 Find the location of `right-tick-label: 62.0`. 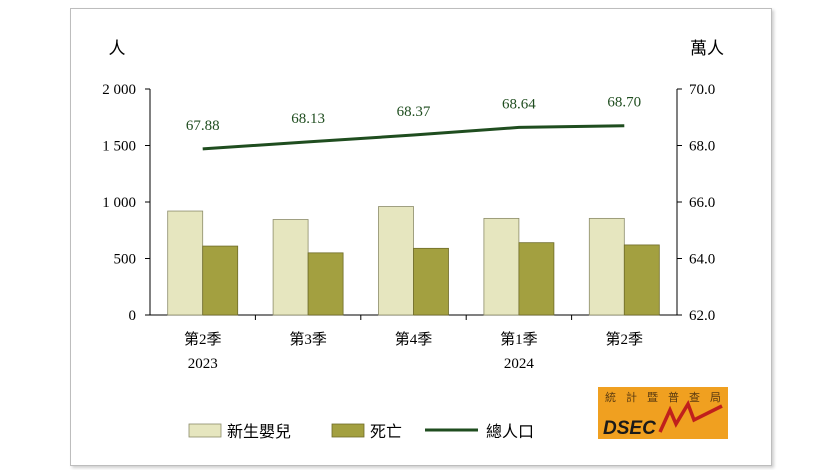

right-tick-label: 62.0 is located at coordinates (702, 316).